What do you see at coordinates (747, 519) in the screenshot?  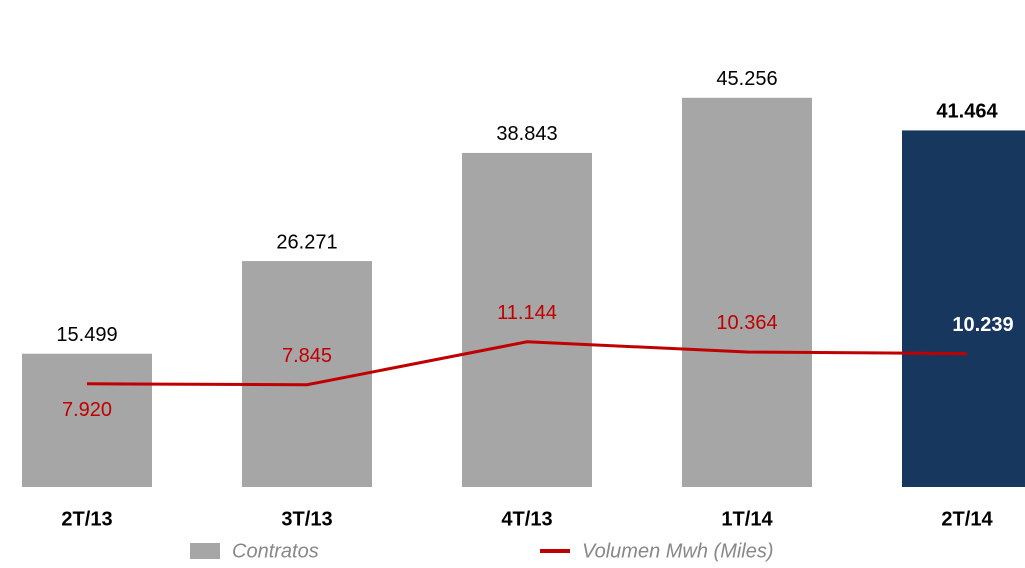 I see `x-tick-label: 1T/14` at bounding box center [747, 519].